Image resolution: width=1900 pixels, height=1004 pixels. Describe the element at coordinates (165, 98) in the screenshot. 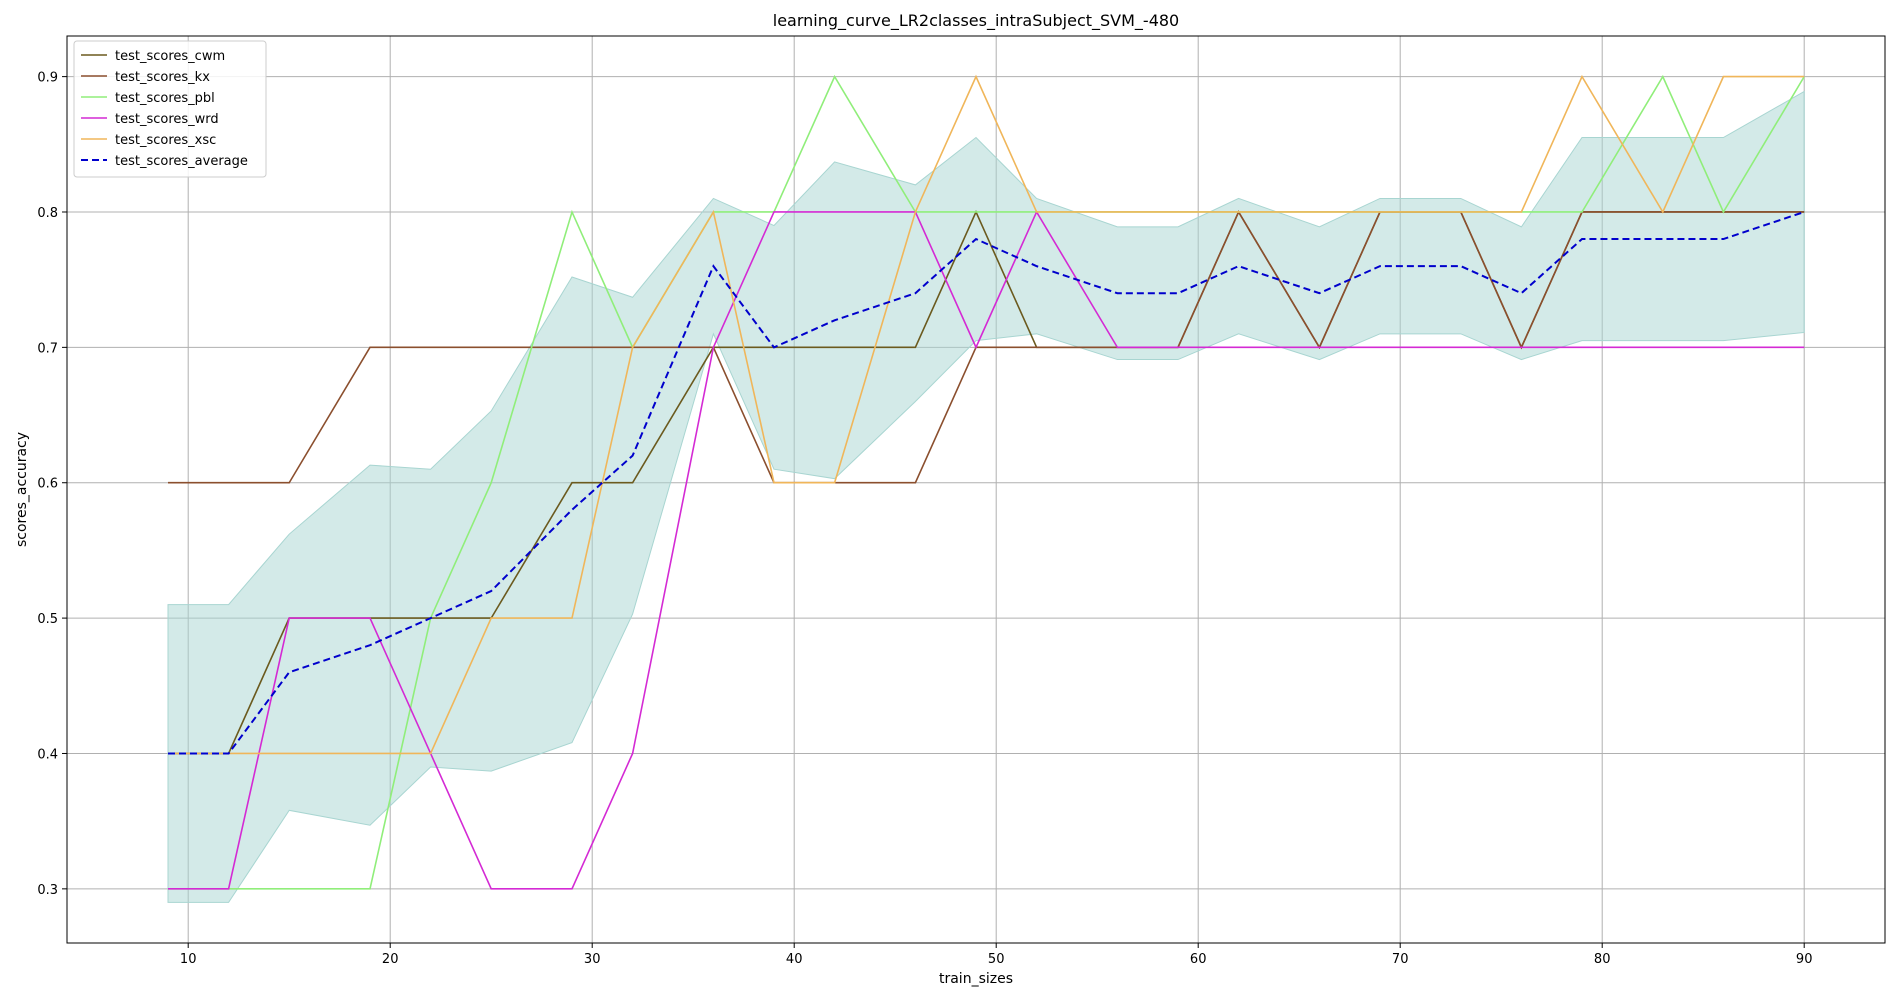

I see `legend-label-test-scores-pbl: test_scores_pbl` at that location.